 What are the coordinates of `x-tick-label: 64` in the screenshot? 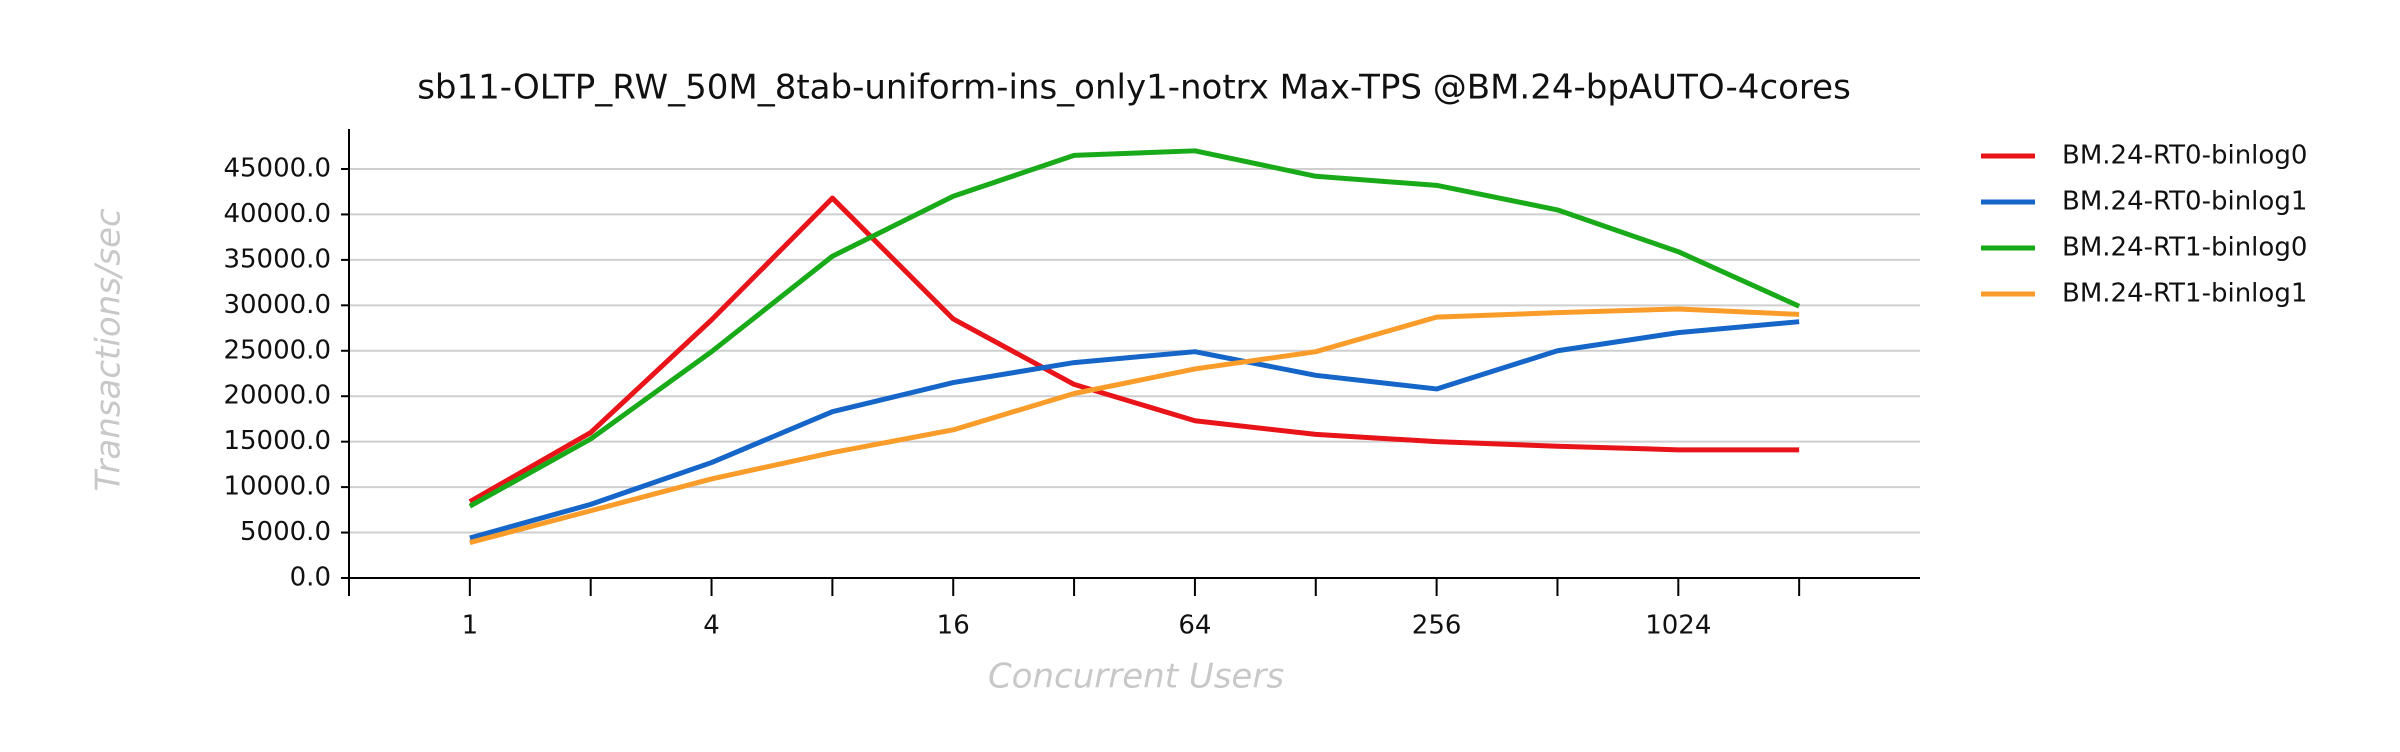 It's located at (1194, 626).